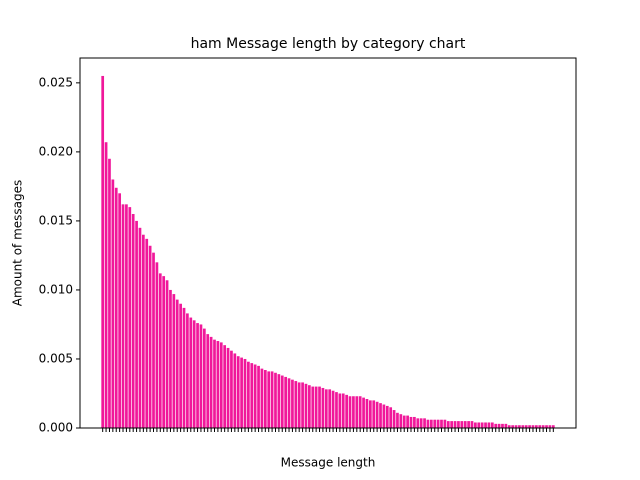 The height and width of the screenshot is (480, 640). Describe the element at coordinates (56, 358) in the screenshot. I see `y-tick-label: 0.005` at that location.